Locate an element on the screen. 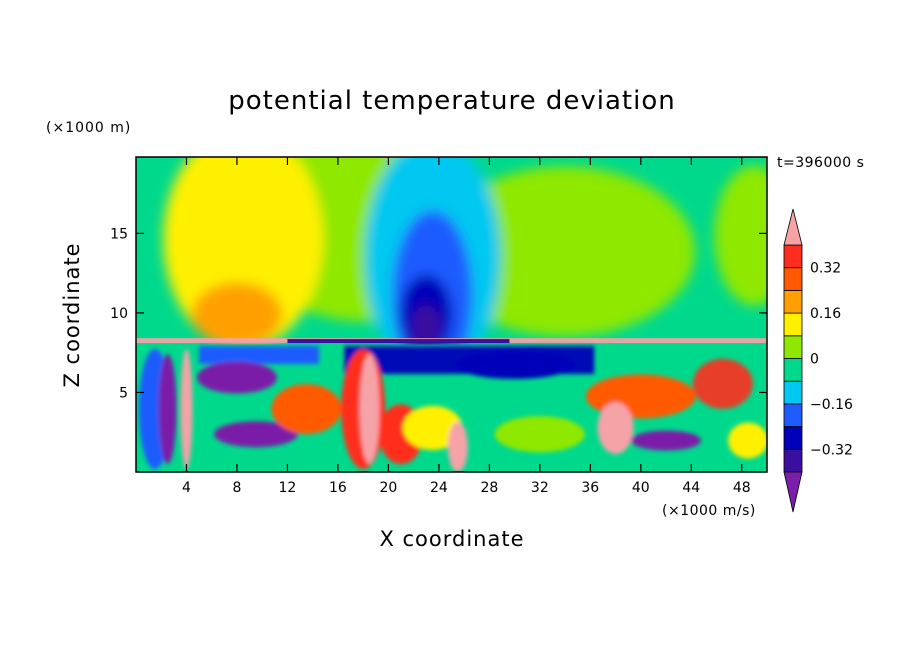  x-tick-label-7: 32 is located at coordinates (540, 488).